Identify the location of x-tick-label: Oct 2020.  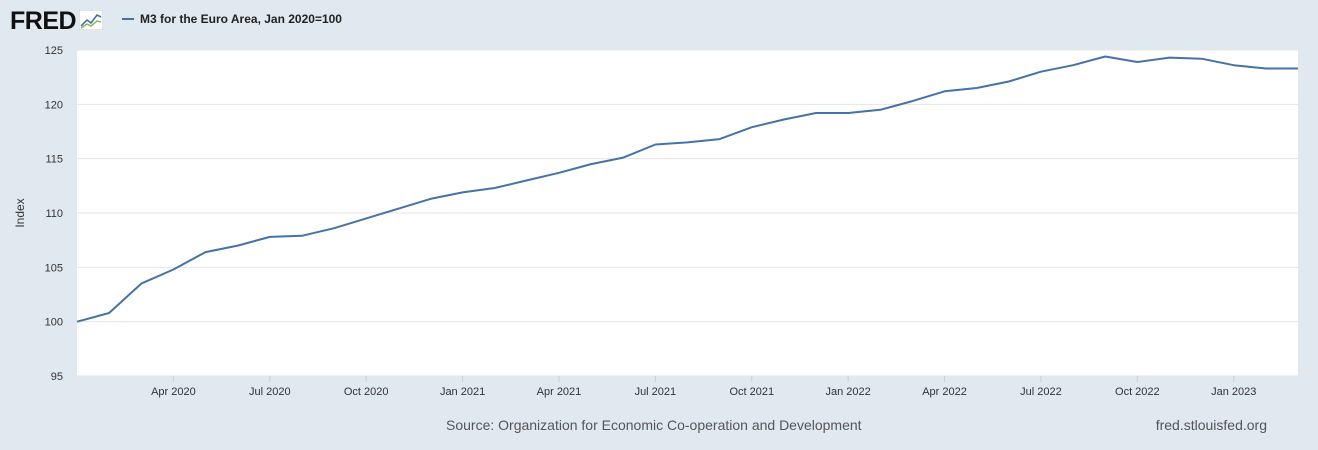
(366, 392).